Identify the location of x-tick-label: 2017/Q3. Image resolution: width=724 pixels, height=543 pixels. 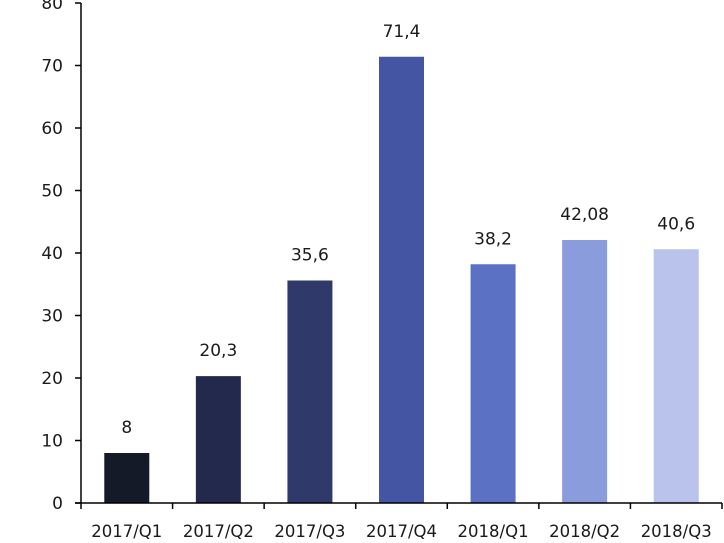
(309, 531).